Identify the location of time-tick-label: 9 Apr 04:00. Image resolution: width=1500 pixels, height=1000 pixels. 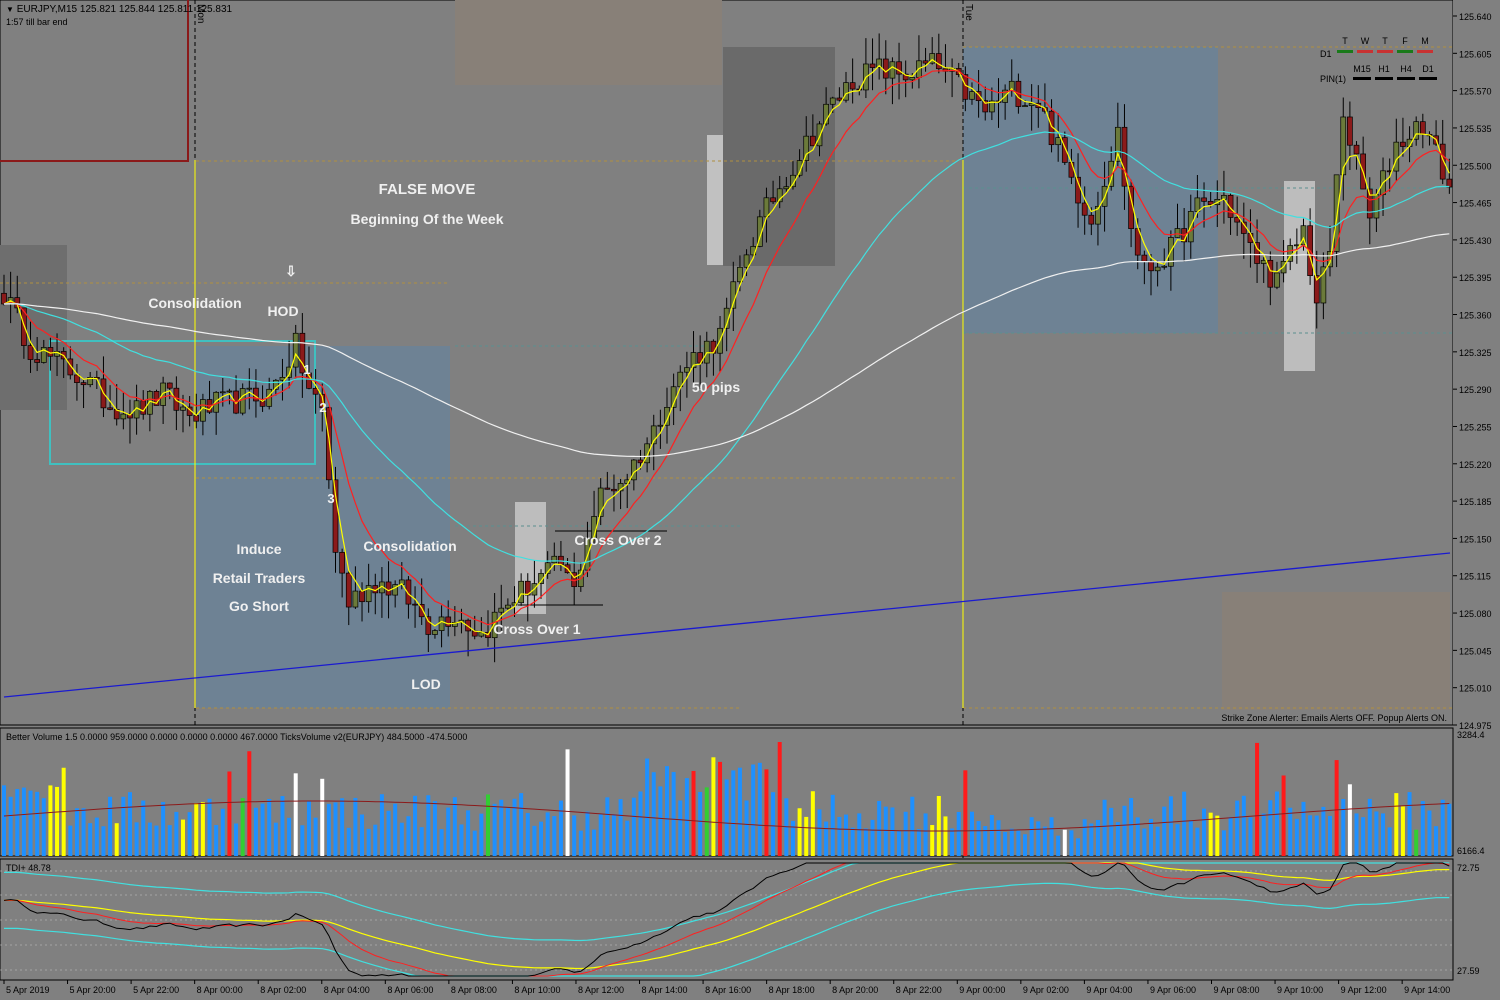
(1109, 990).